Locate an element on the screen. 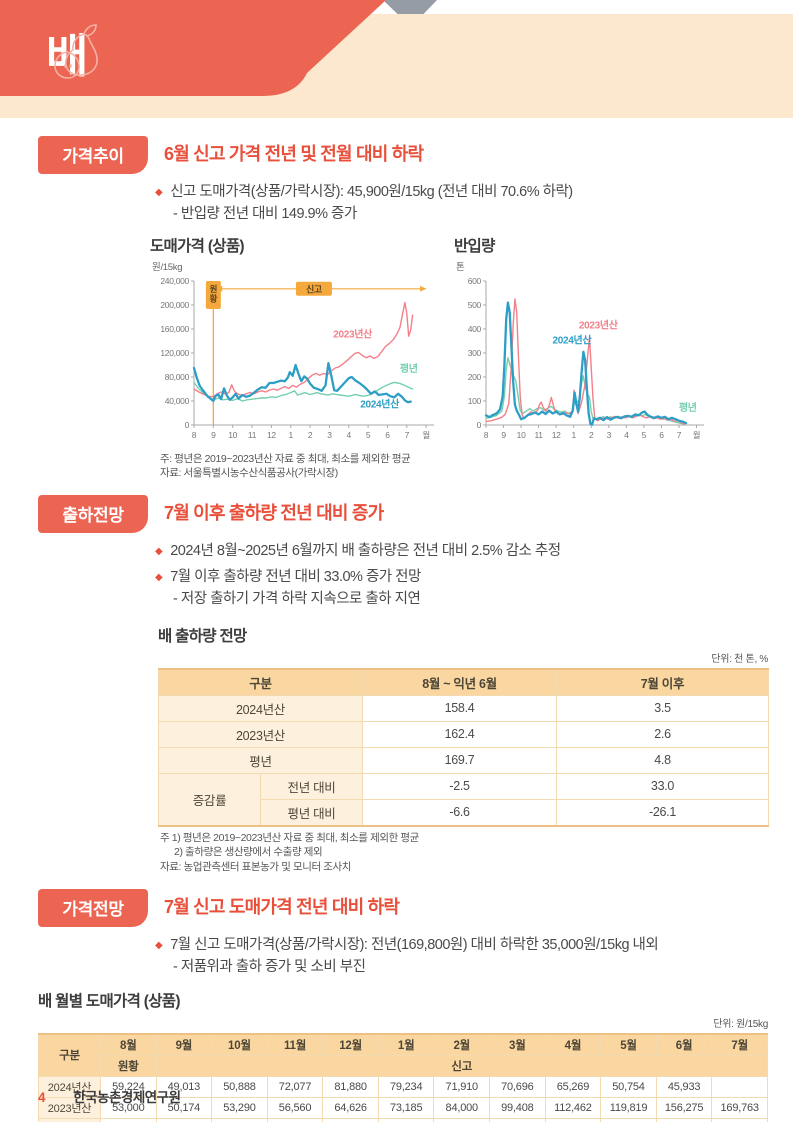 The width and height of the screenshot is (793, 1122). svg-text: 7 is located at coordinates (407, 435).